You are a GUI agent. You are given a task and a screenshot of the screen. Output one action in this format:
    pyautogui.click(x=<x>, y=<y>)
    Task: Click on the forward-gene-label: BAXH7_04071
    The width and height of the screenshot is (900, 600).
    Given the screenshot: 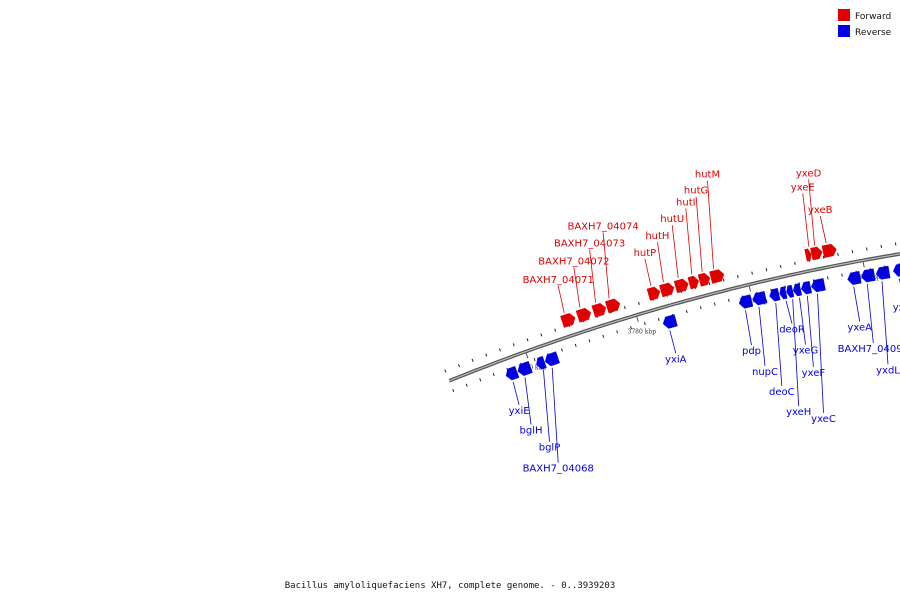 What is the action you would take?
    pyautogui.click(x=558, y=280)
    